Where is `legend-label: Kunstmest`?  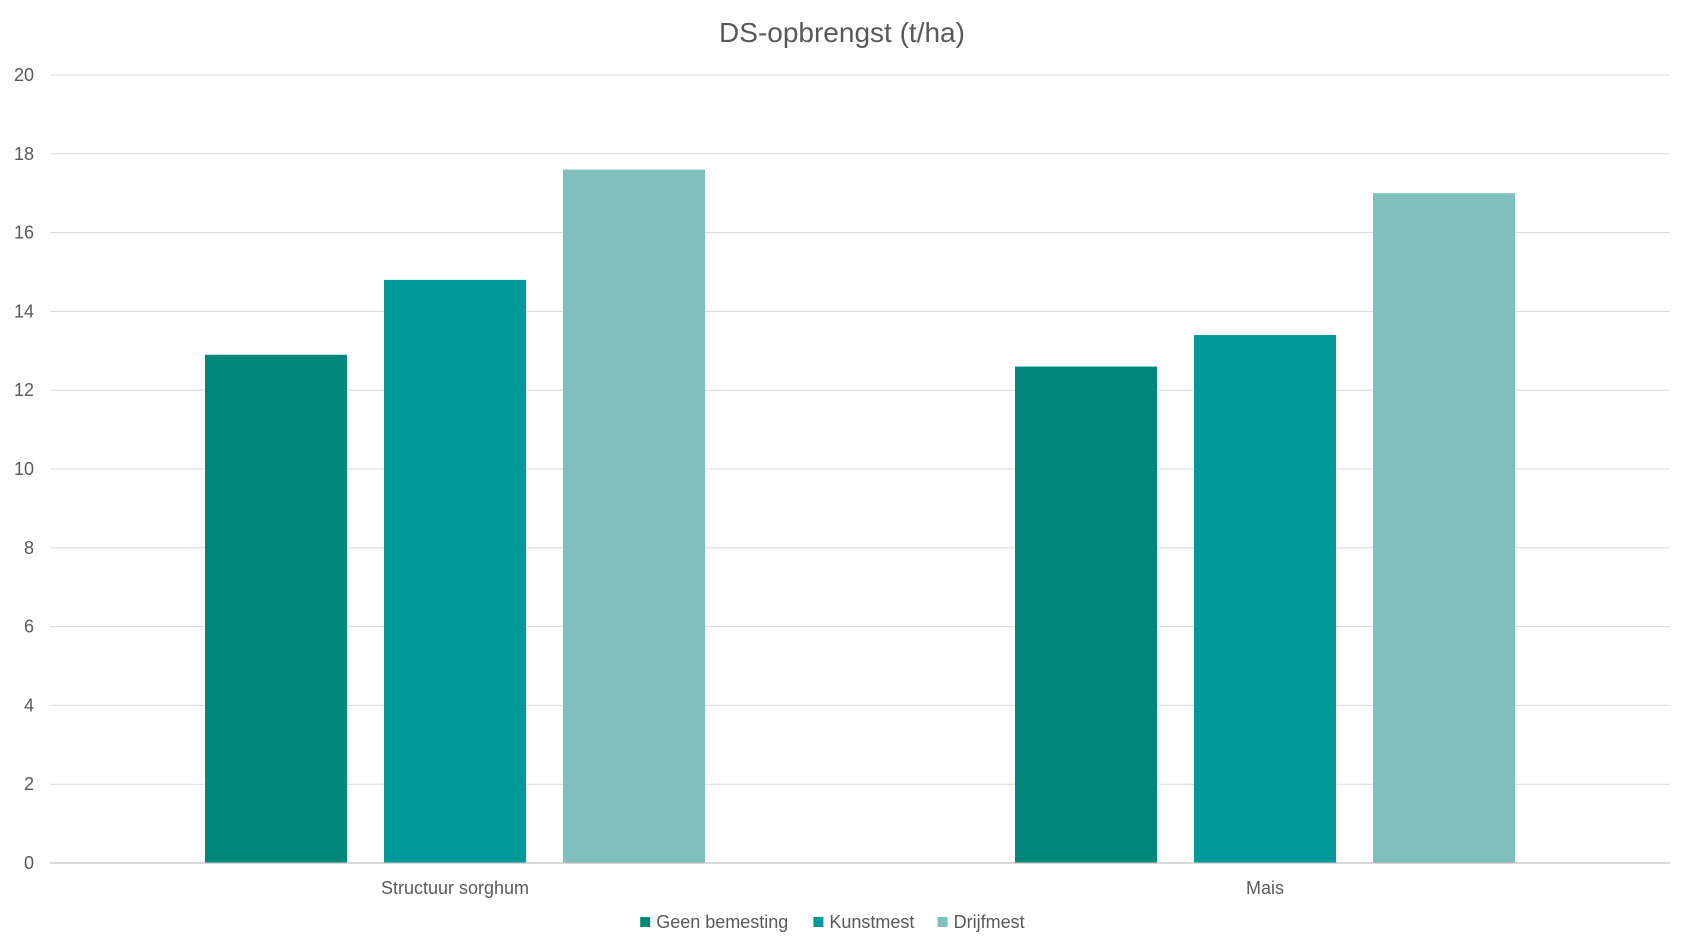 legend-label: Kunstmest is located at coordinates (871, 922).